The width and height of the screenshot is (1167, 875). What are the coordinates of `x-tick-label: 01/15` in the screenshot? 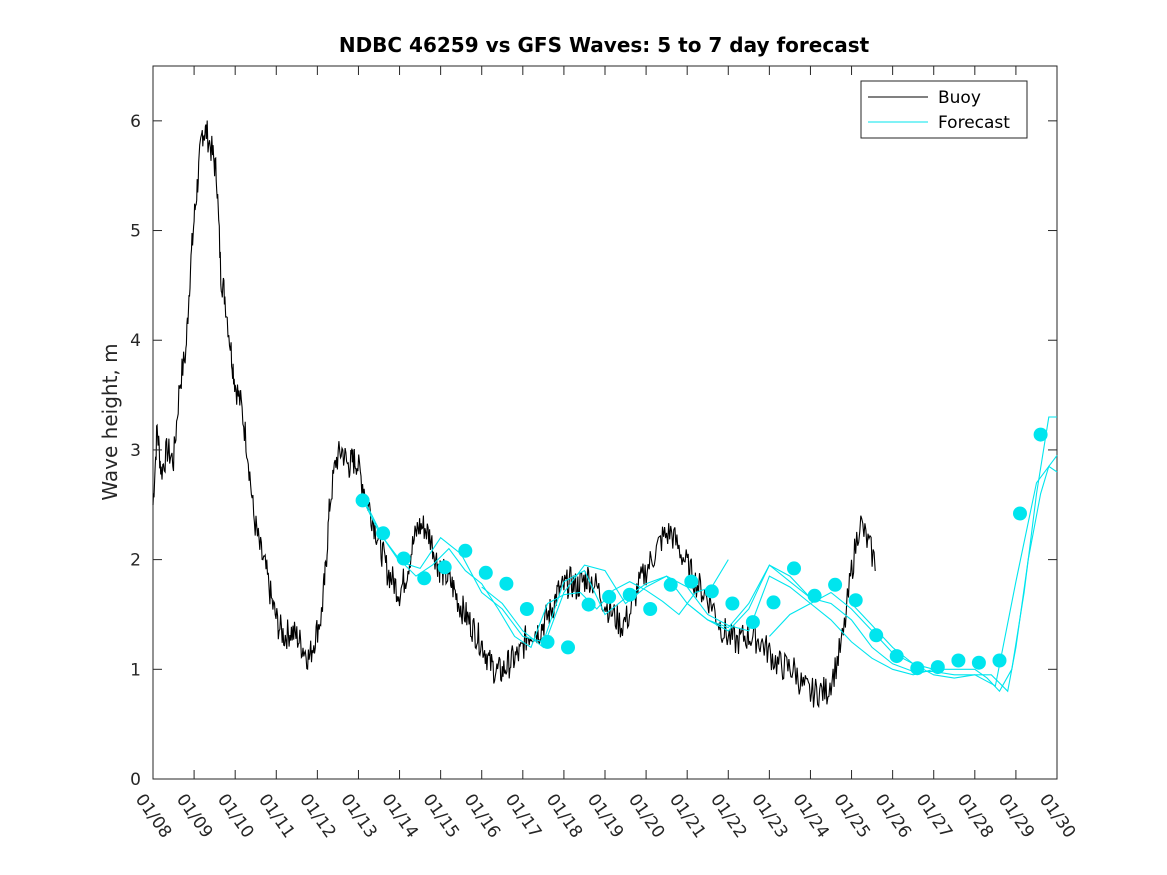 It's located at (441, 816).